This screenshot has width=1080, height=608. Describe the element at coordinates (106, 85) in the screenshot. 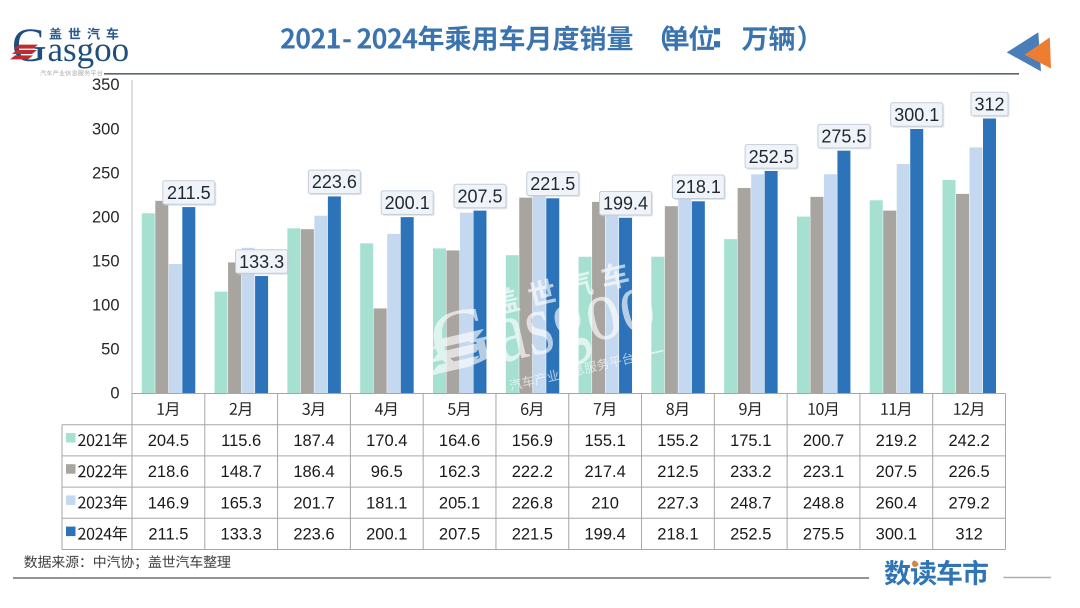

I see `svg-text: 350` at that location.